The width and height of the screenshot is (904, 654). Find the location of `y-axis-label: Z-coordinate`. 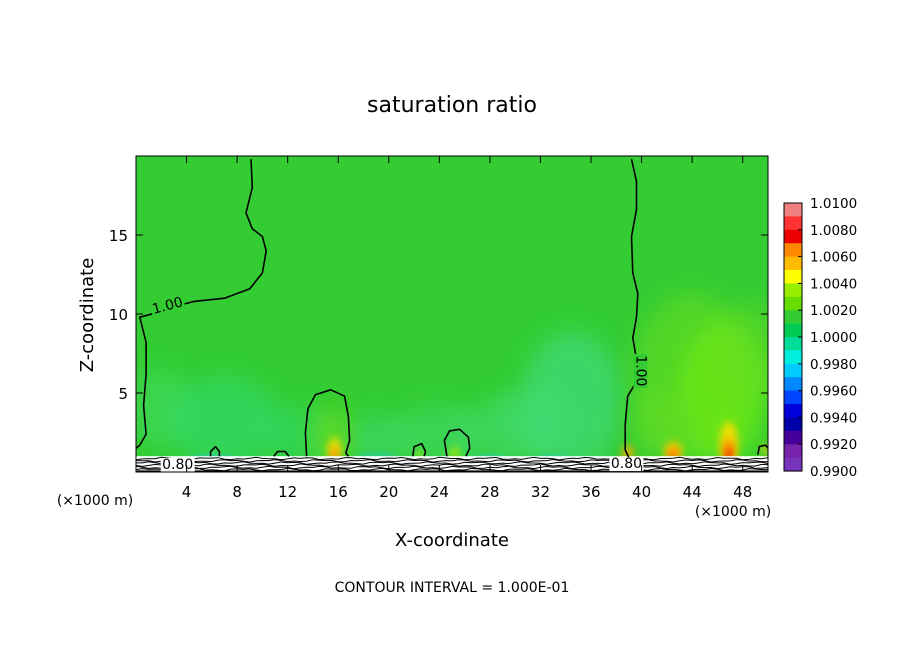

y-axis-label: Z-coordinate is located at coordinates (87, 315).